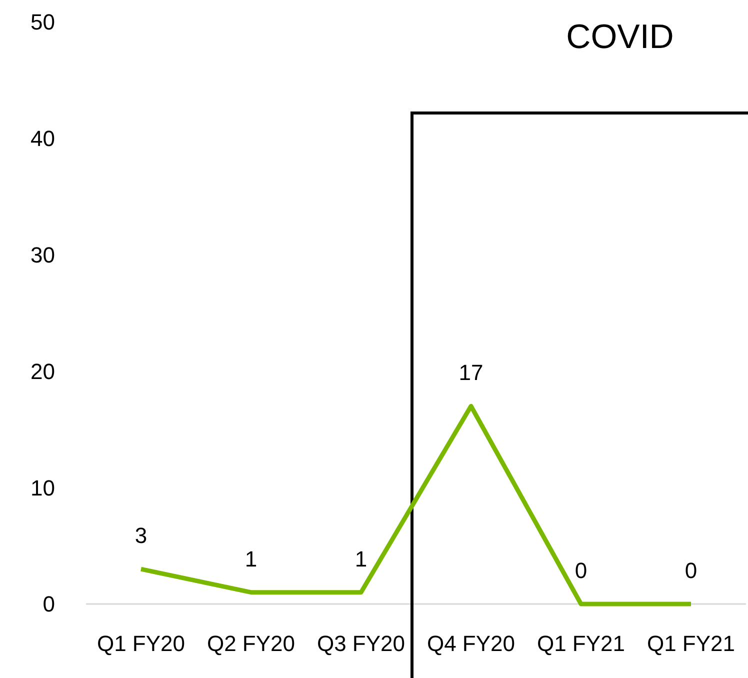 Image resolution: width=748 pixels, height=678 pixels. What do you see at coordinates (141, 643) in the screenshot?
I see `x-tick-label: Q1 FY20` at bounding box center [141, 643].